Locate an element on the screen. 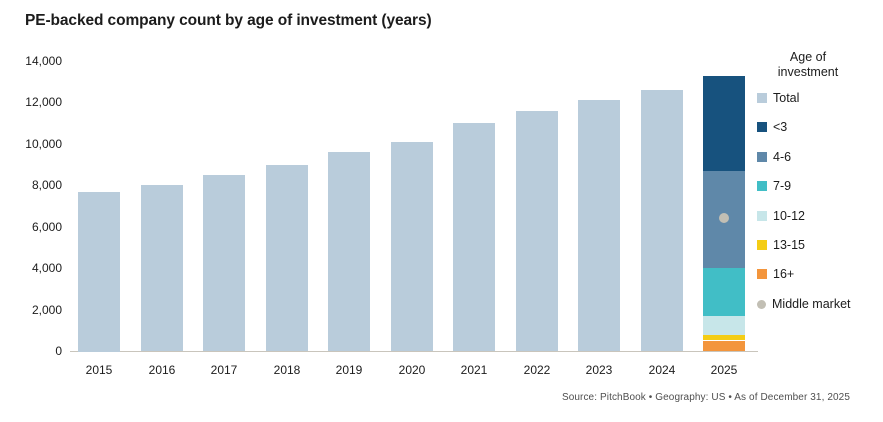 The height and width of the screenshot is (422, 883). bar-2023-total is located at coordinates (599, 225).